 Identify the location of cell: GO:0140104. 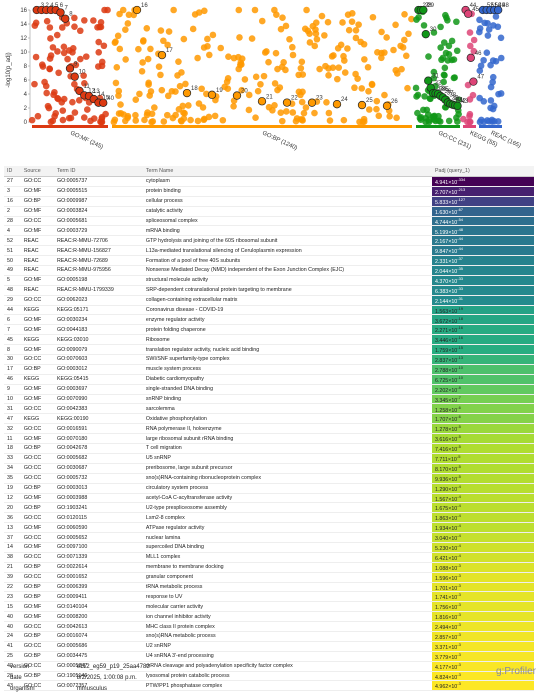
(98, 607).